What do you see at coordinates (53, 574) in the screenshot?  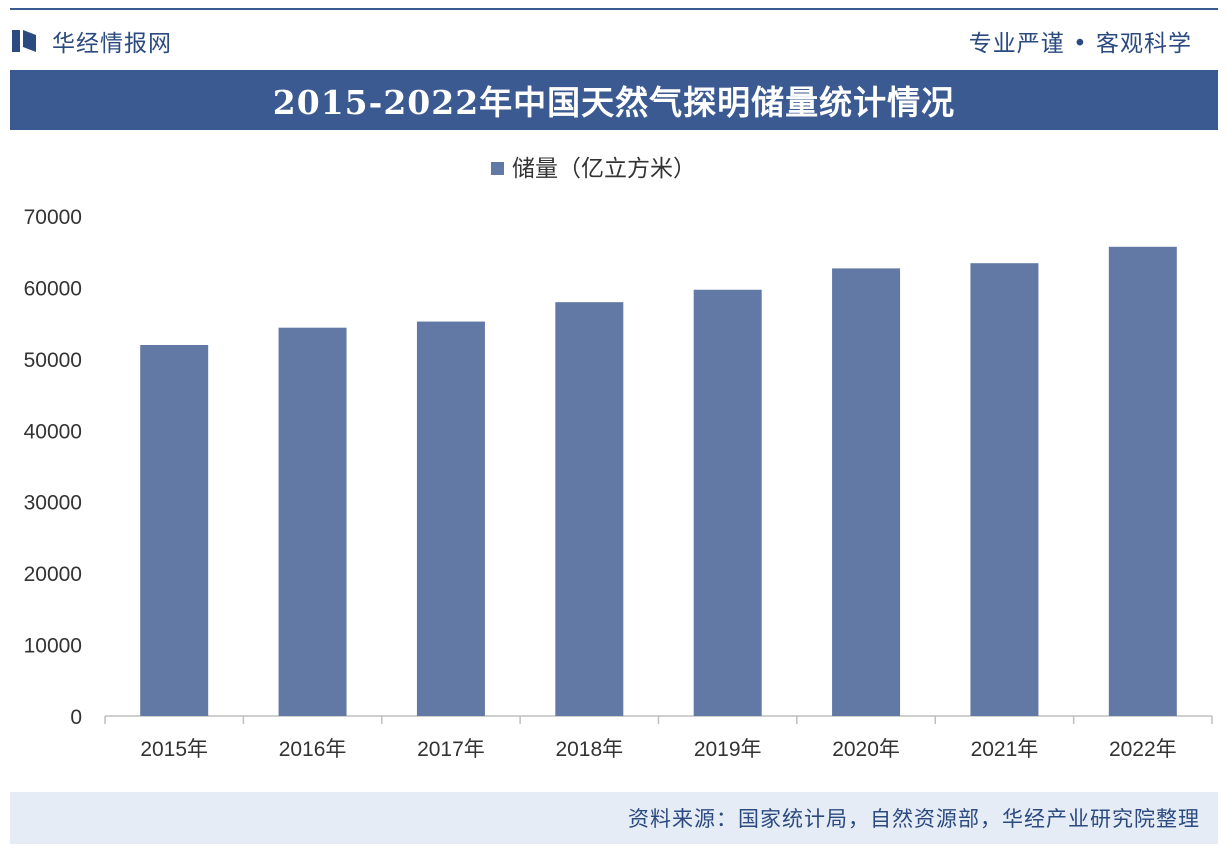 I see `y-tick-label: 20000` at bounding box center [53, 574].